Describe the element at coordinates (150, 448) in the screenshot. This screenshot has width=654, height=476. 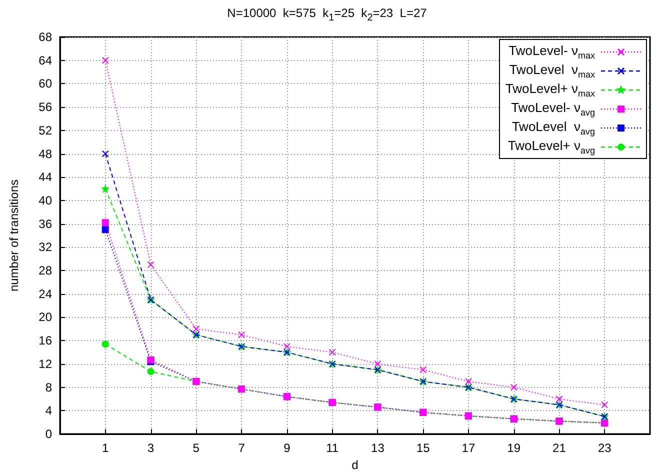
I see `x-tick-label: 3` at that location.